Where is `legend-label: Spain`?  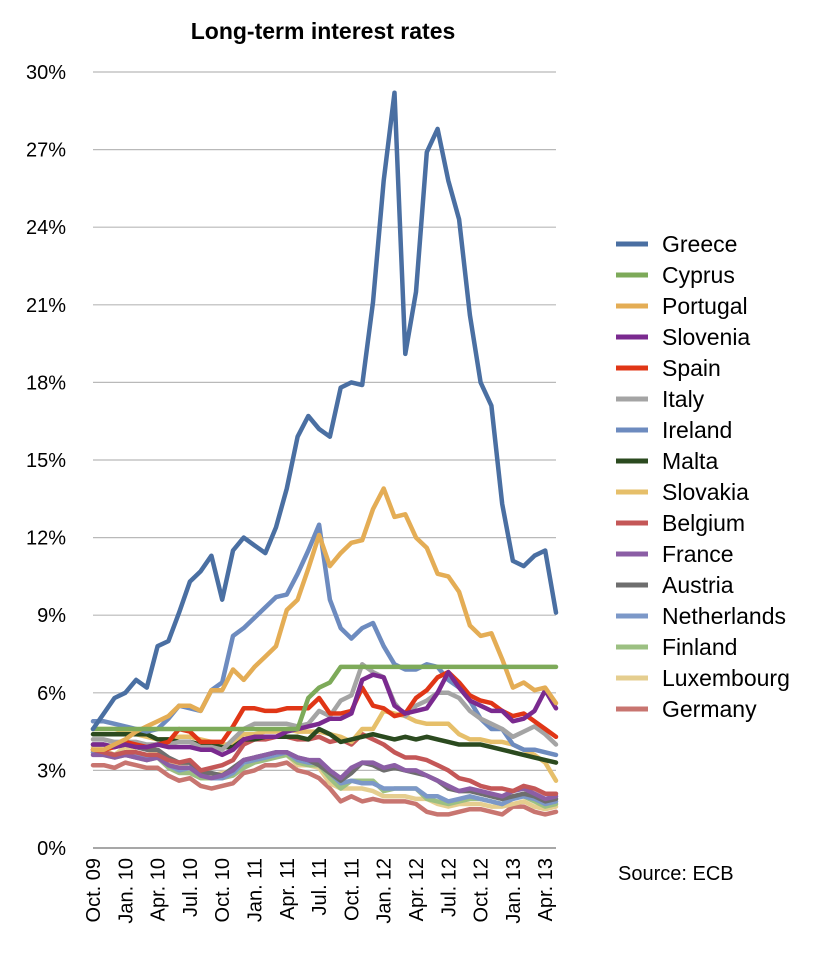 legend-label: Spain is located at coordinates (691, 368).